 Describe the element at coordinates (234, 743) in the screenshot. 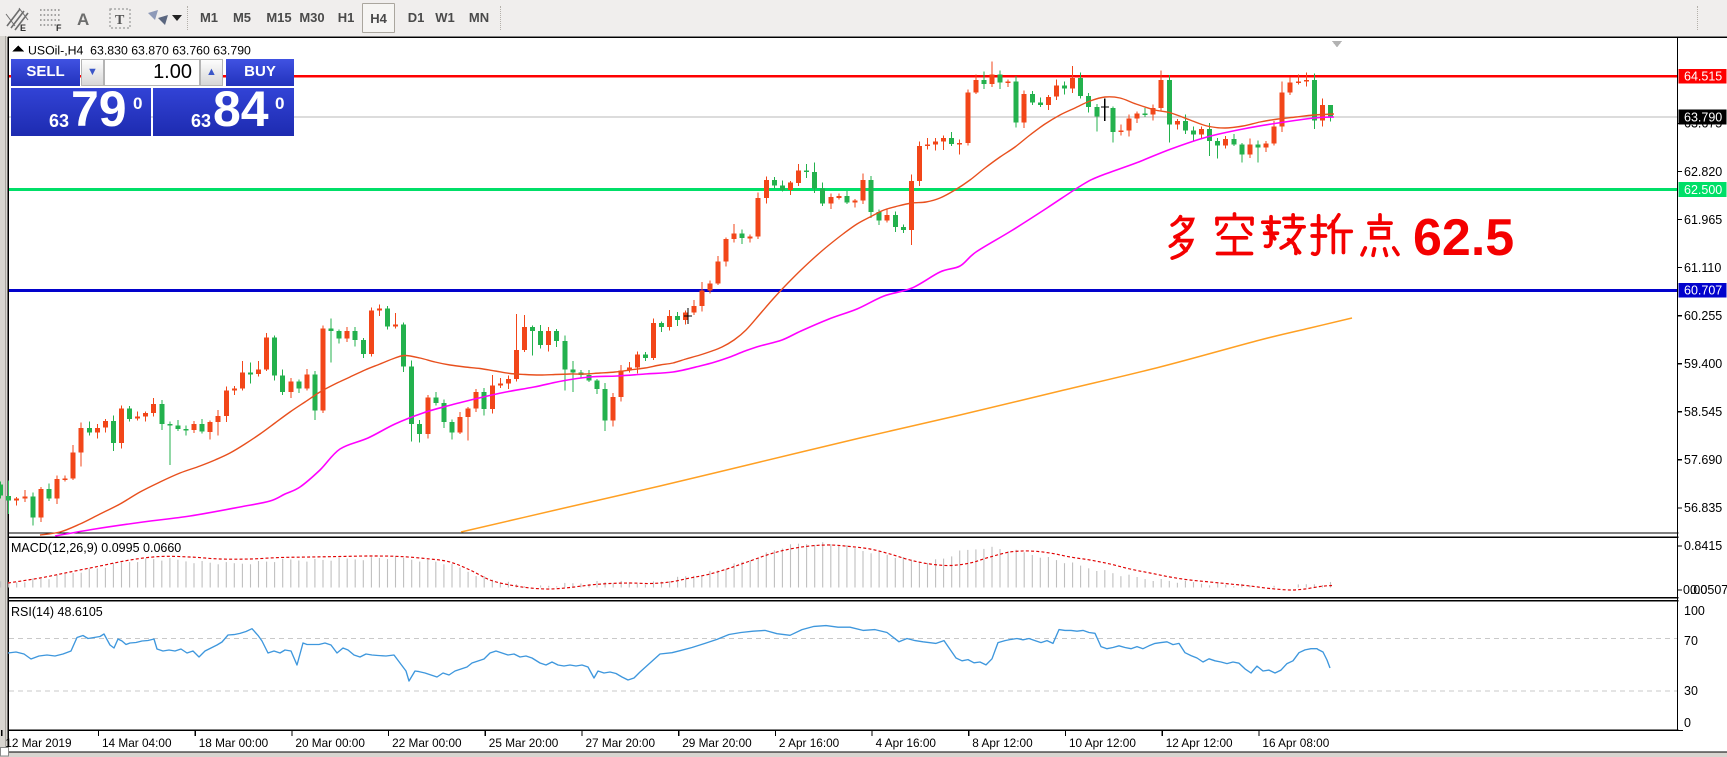

I see `svg-text: 18 Mar 00:00` at that location.